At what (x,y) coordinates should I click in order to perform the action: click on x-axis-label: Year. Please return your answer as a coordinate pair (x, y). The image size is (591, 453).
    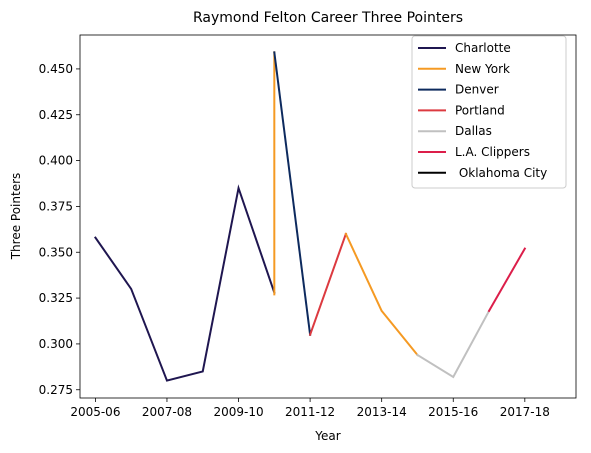
    Looking at the image, I should click on (327, 436).